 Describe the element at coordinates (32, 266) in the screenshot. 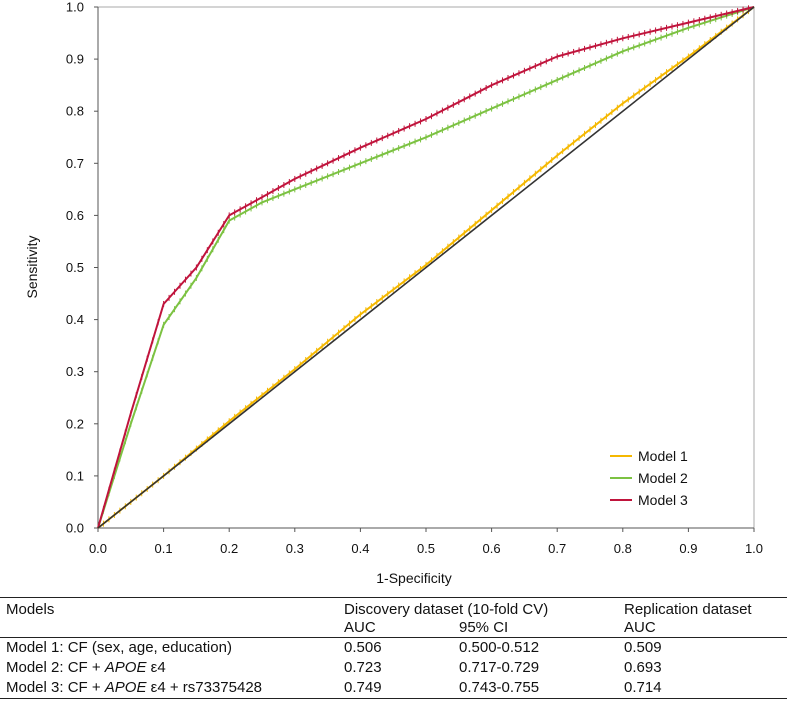

I see `y-axis-title: Sensitivity` at that location.